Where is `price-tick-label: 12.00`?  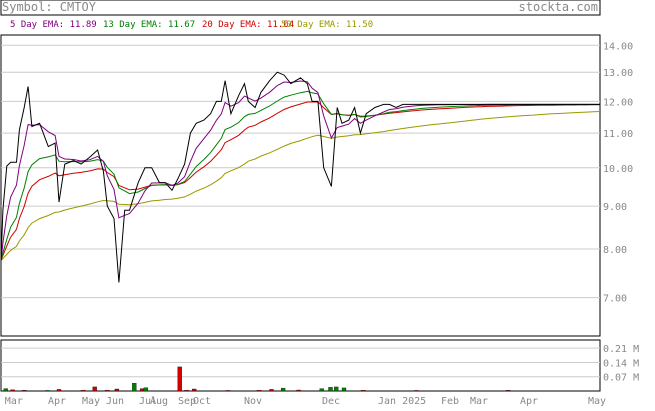
price-tick-label: 12.00 is located at coordinates (618, 102).